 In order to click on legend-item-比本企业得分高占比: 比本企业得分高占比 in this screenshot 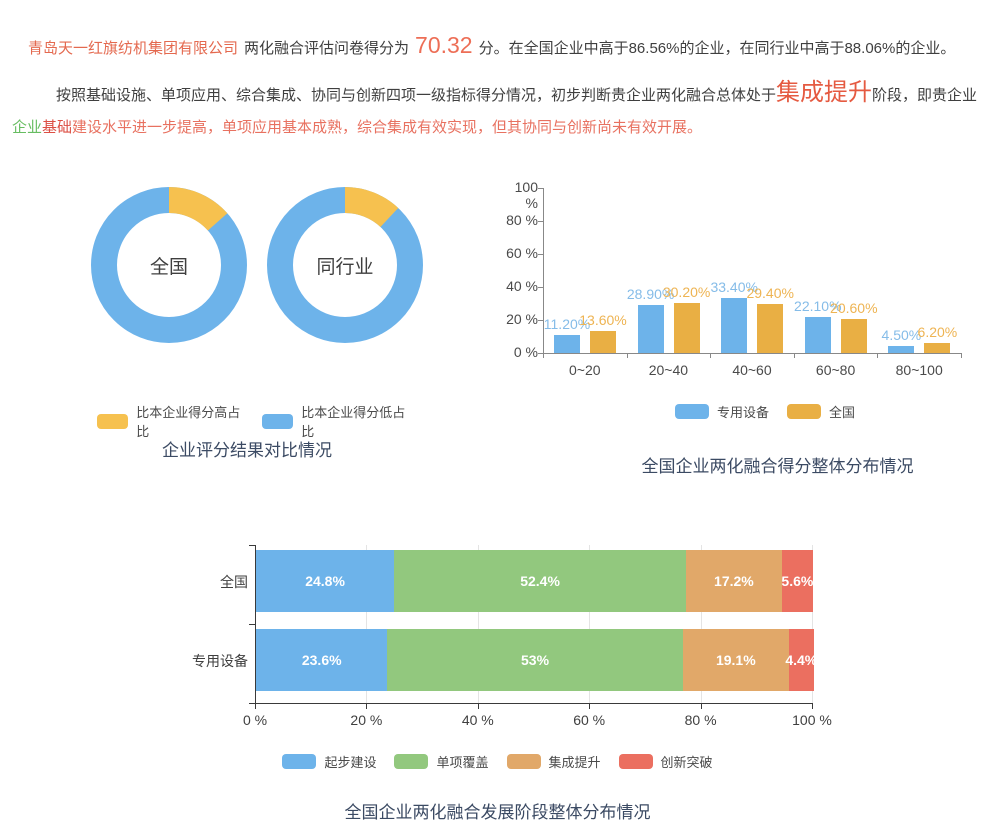, I will do `click(170, 421)`.